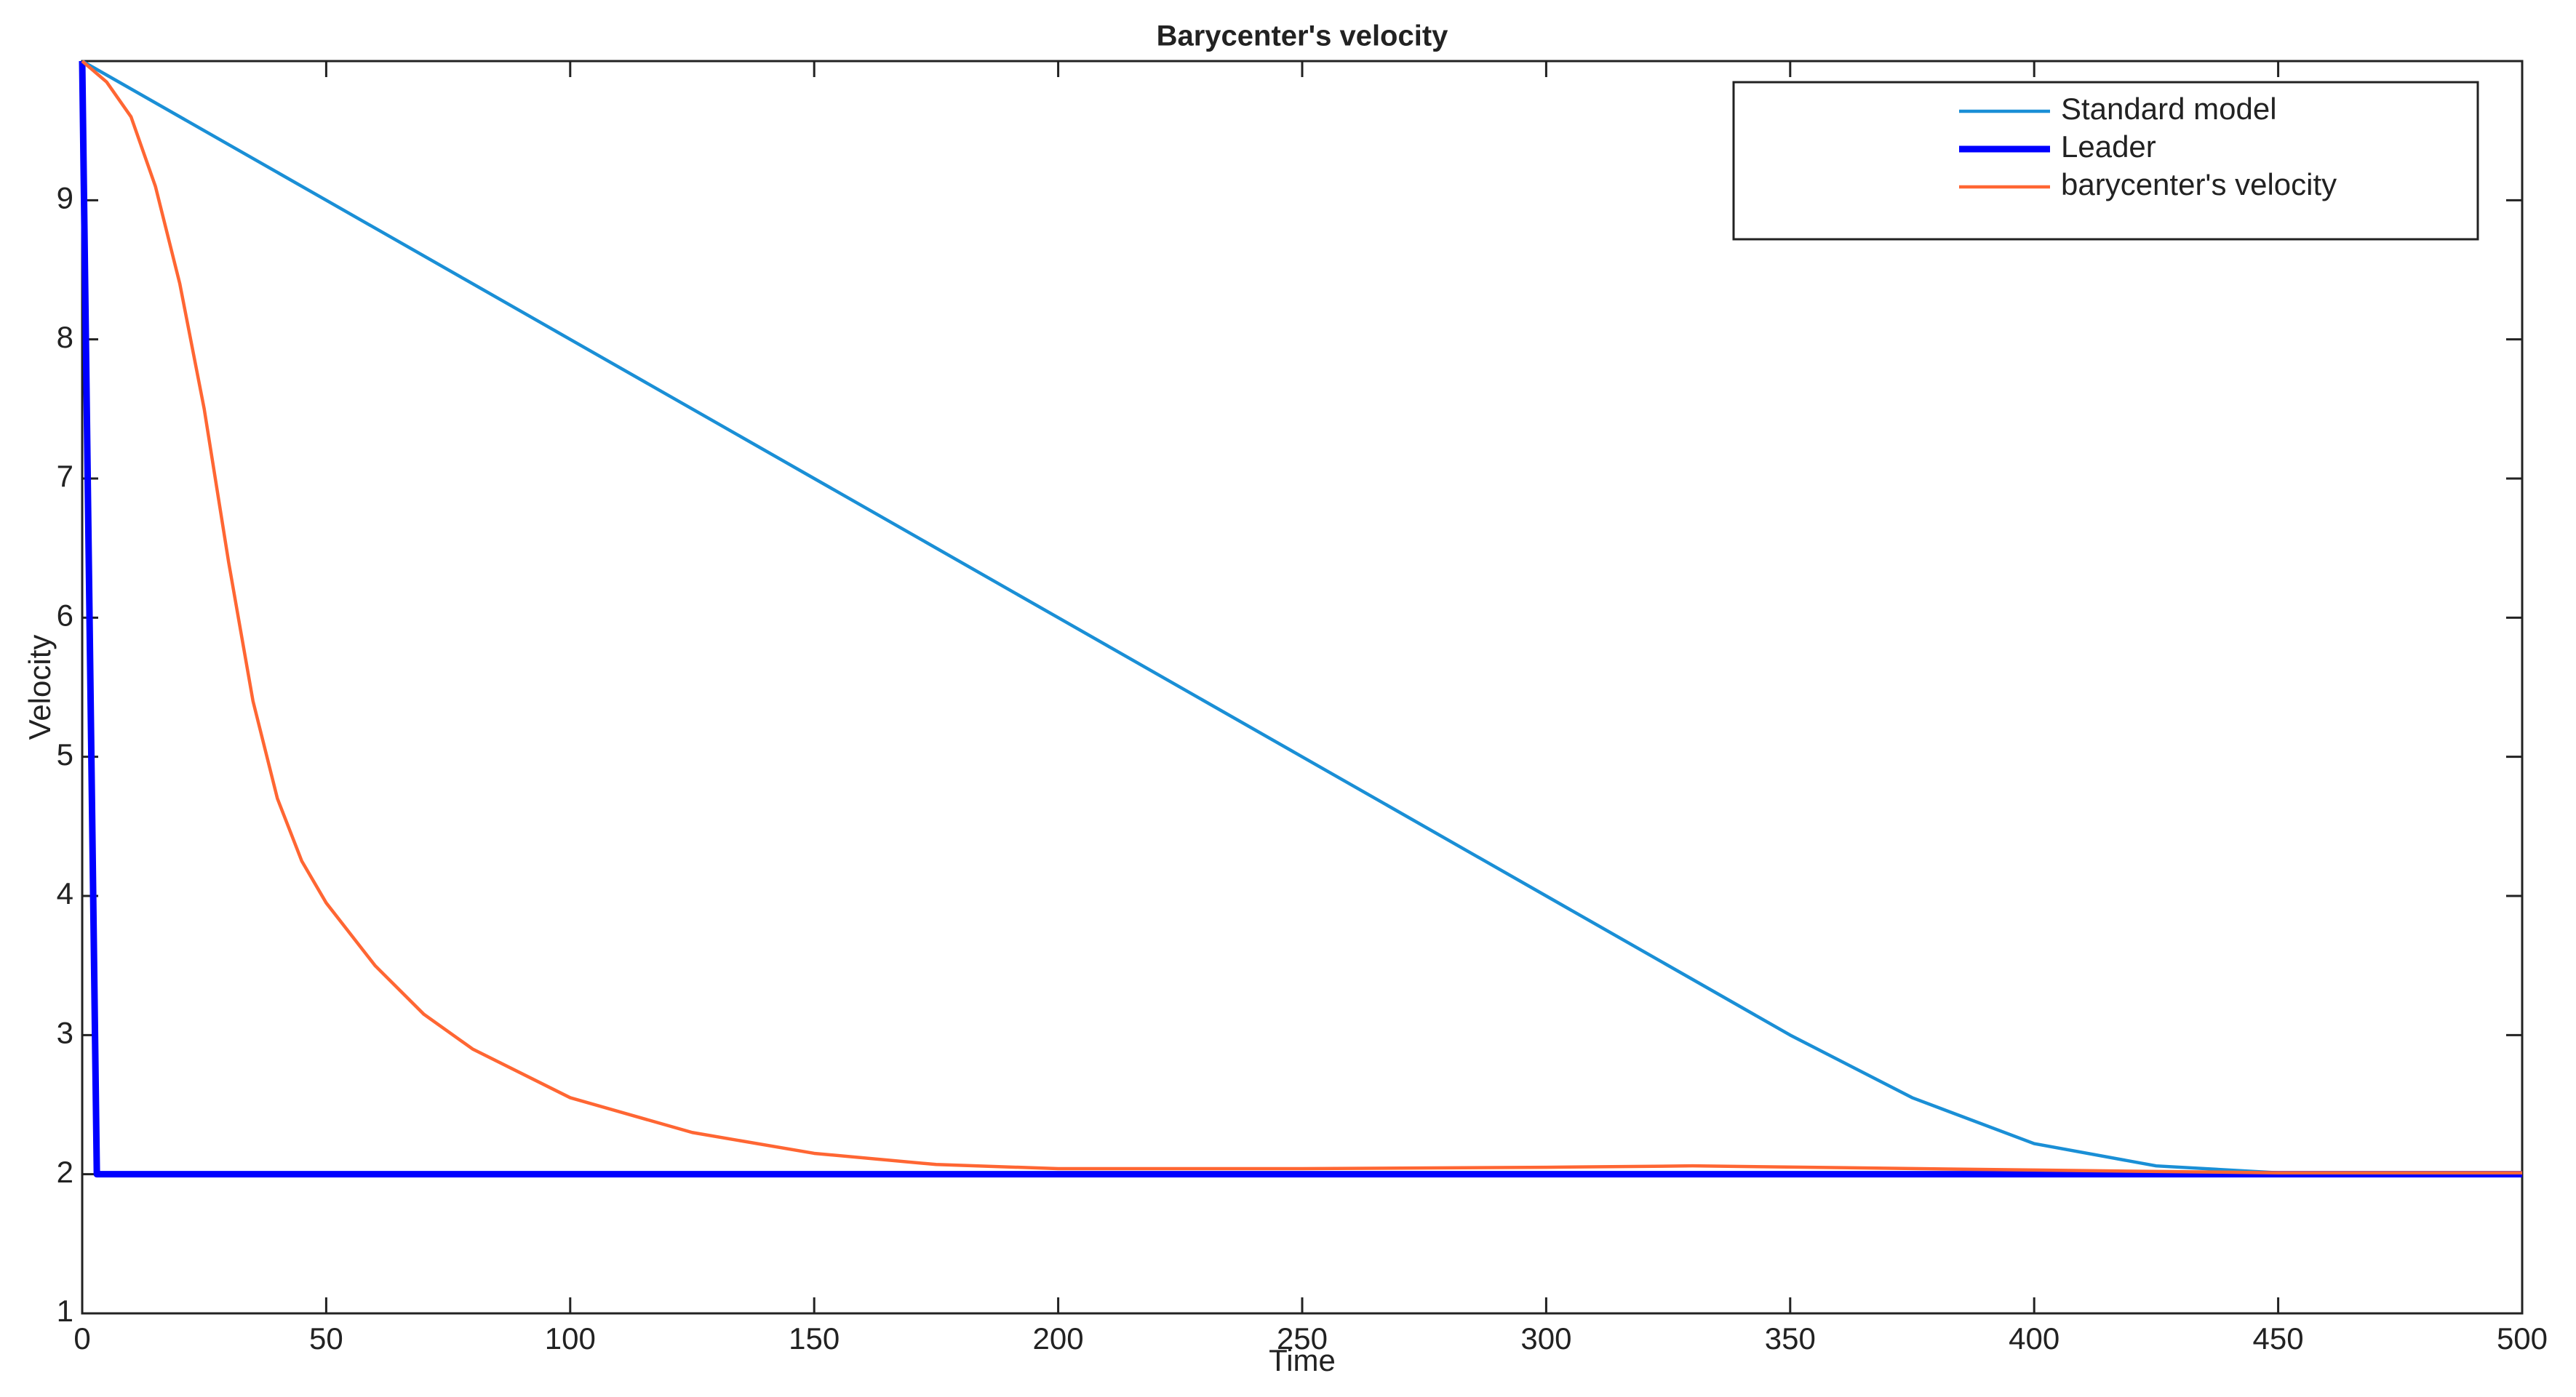  I want to click on y-tick-label: 8, so click(65, 337).